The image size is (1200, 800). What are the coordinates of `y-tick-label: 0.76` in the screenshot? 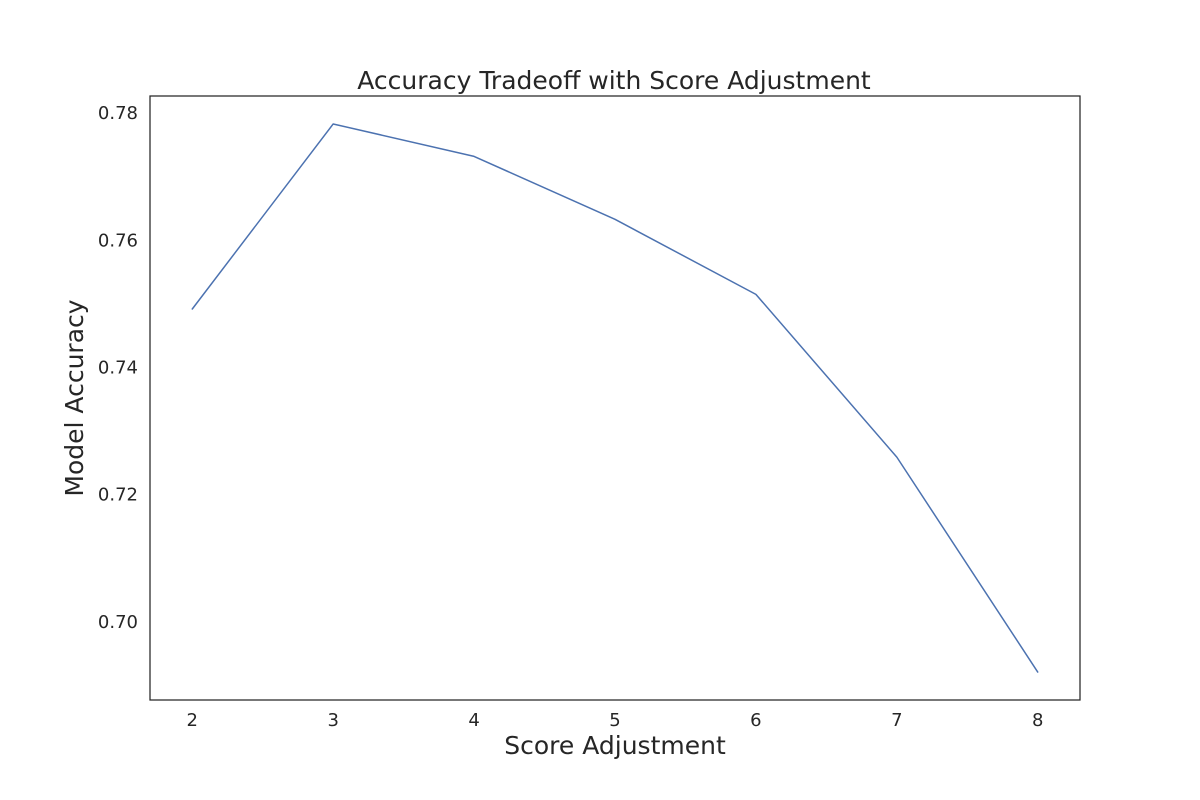 It's located at (118, 240).